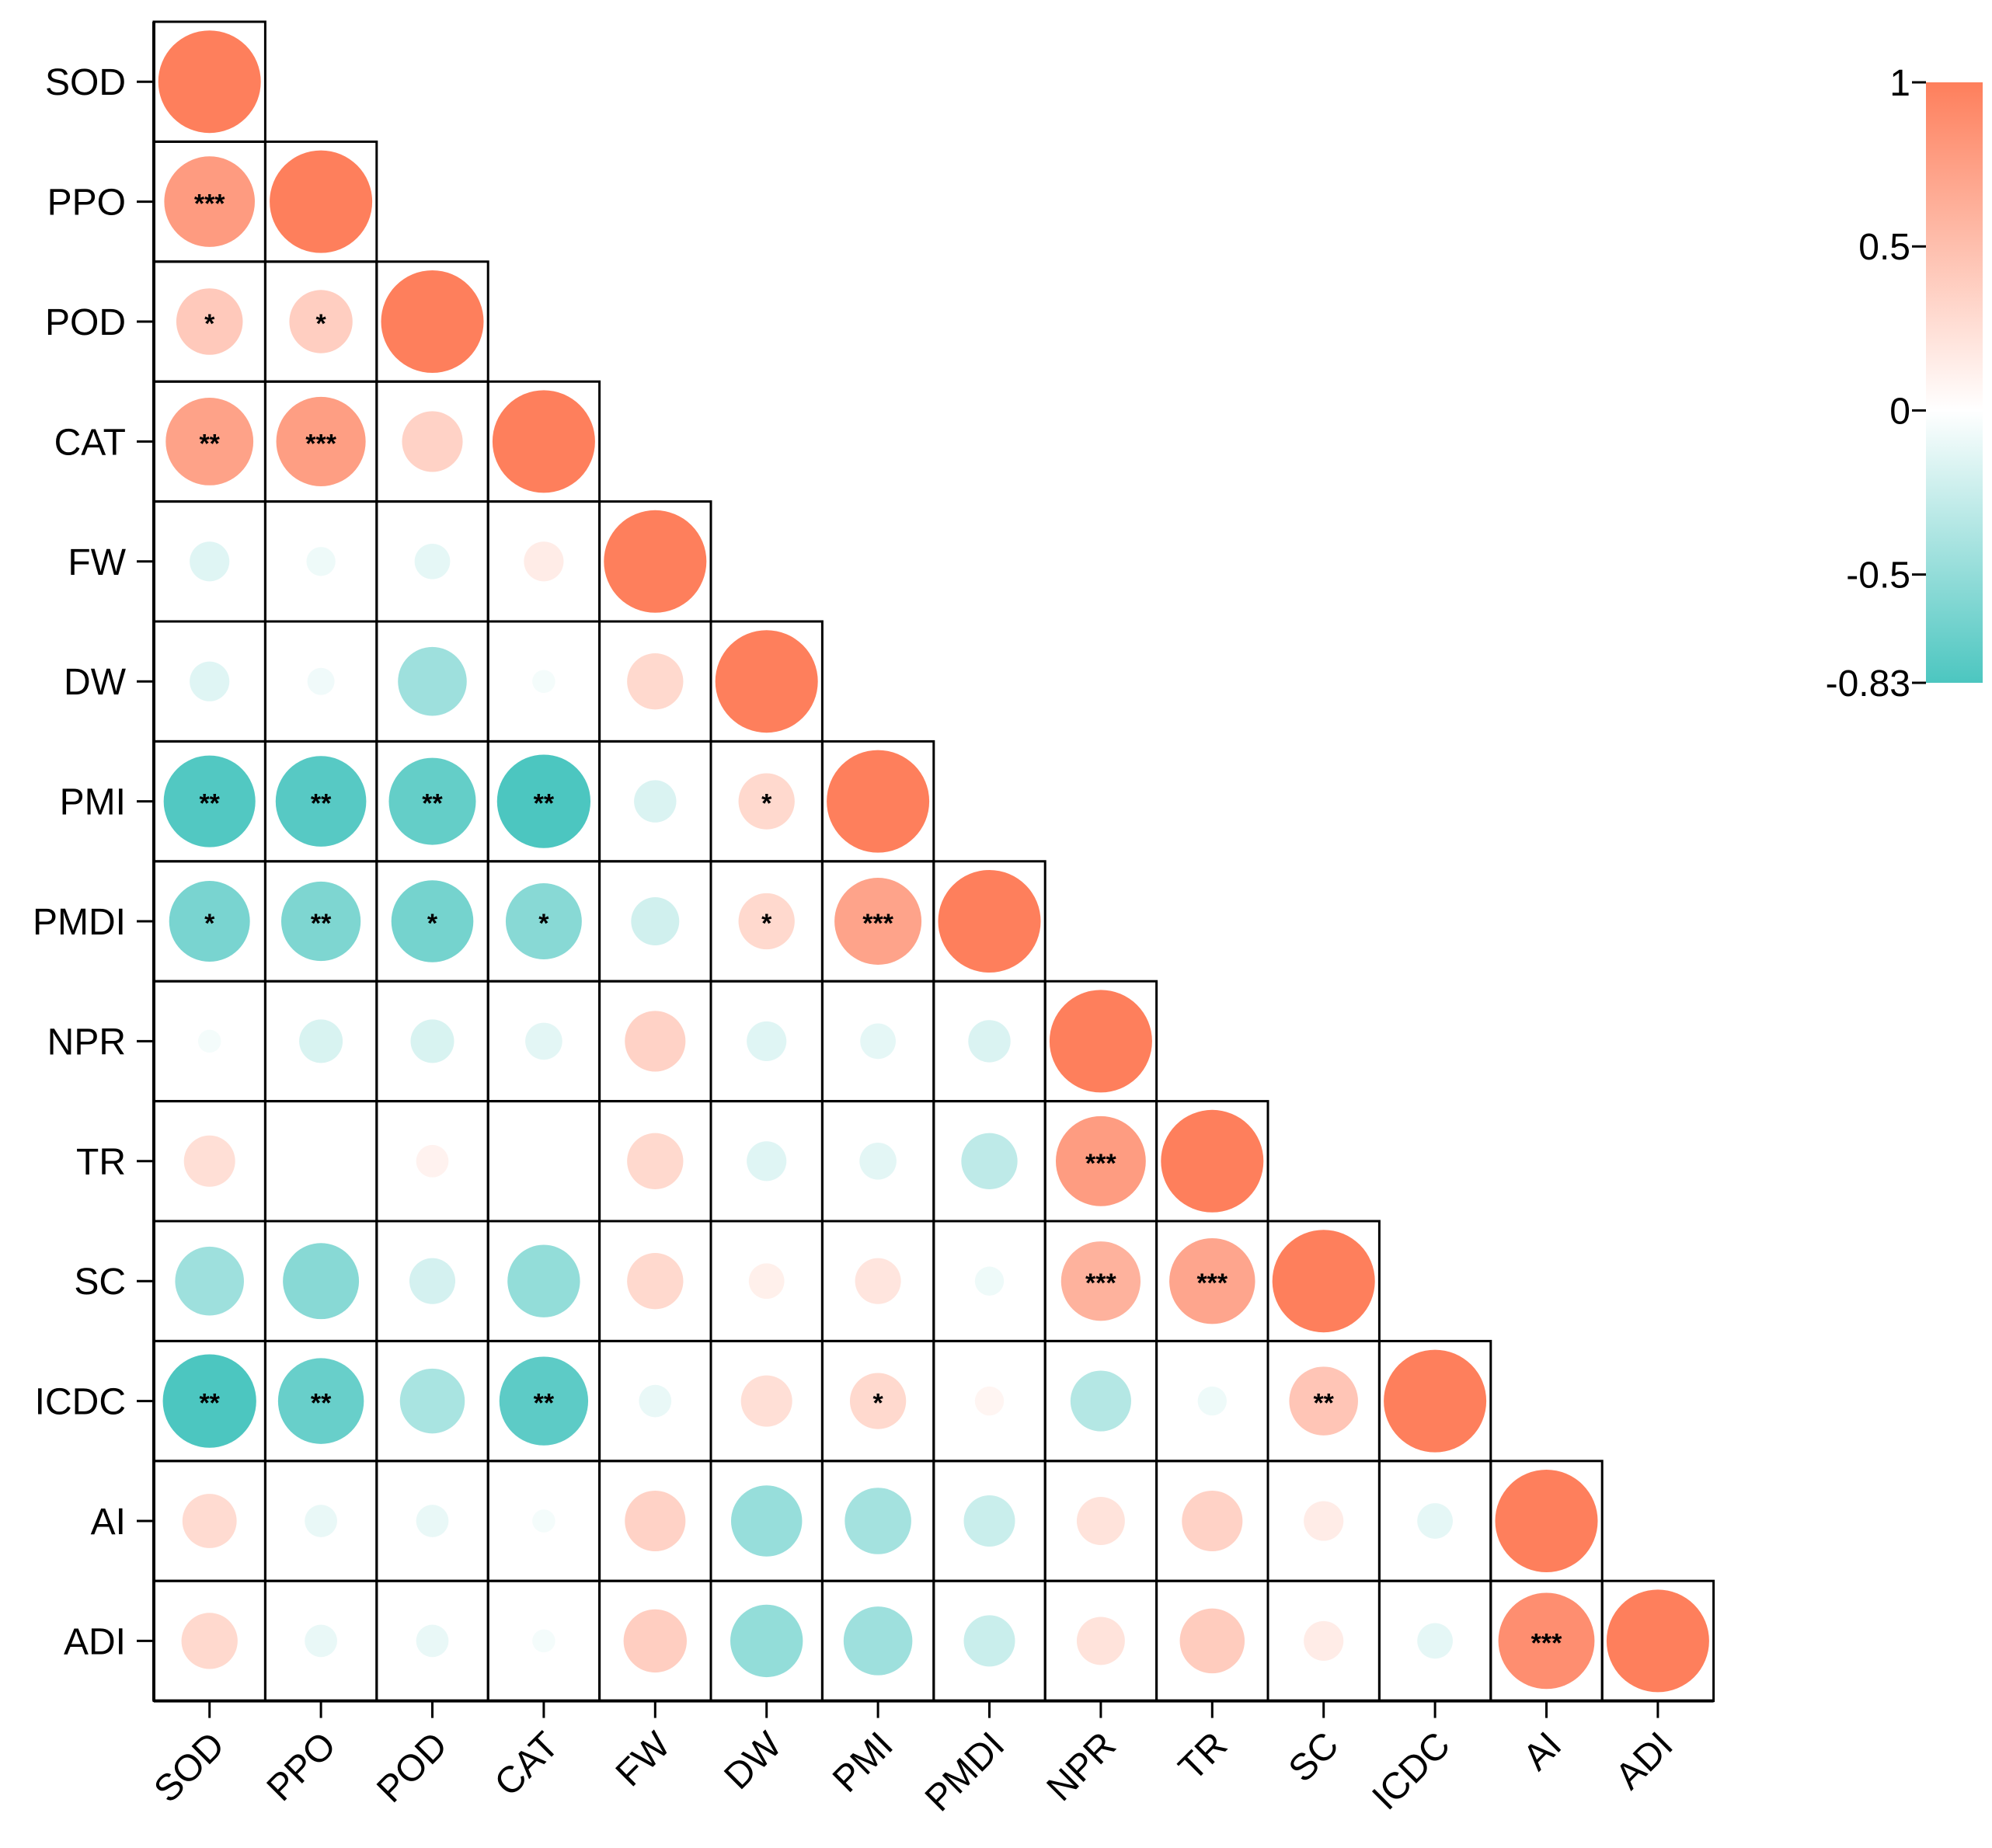 This screenshot has width=1992, height=1848. I want to click on corr-circle-AI-CAT, so click(543, 1521).